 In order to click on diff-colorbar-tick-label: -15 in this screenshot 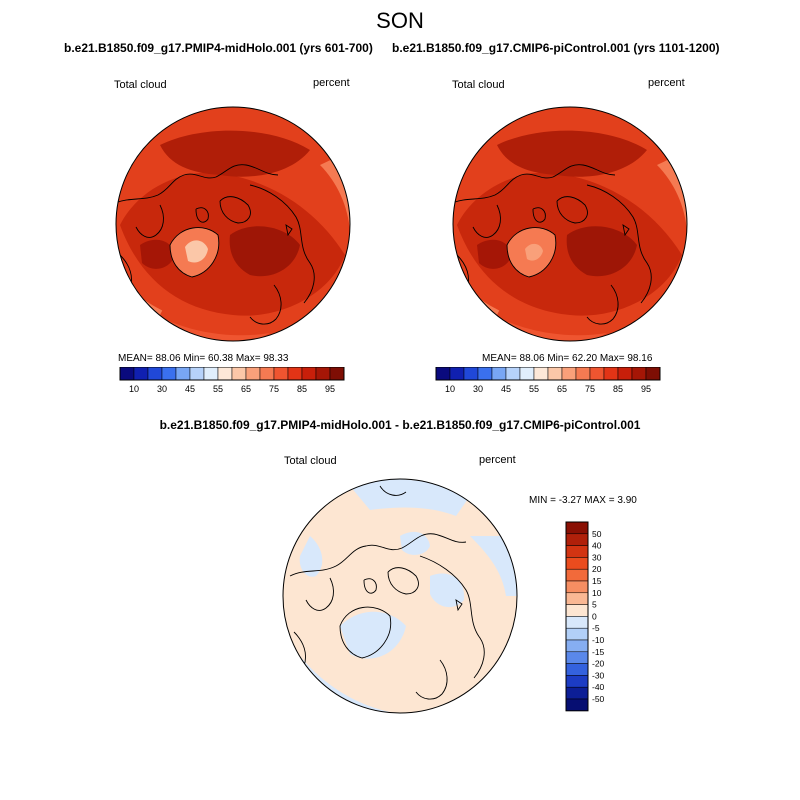, I will do `click(598, 652)`.